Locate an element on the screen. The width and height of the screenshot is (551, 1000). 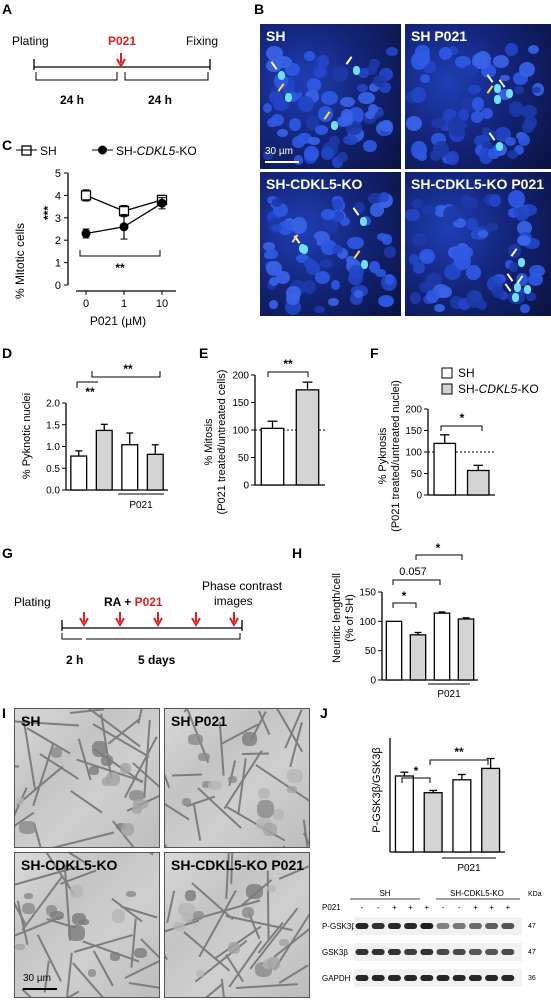
micrograph-i-sh: SH is located at coordinates (87, 778).